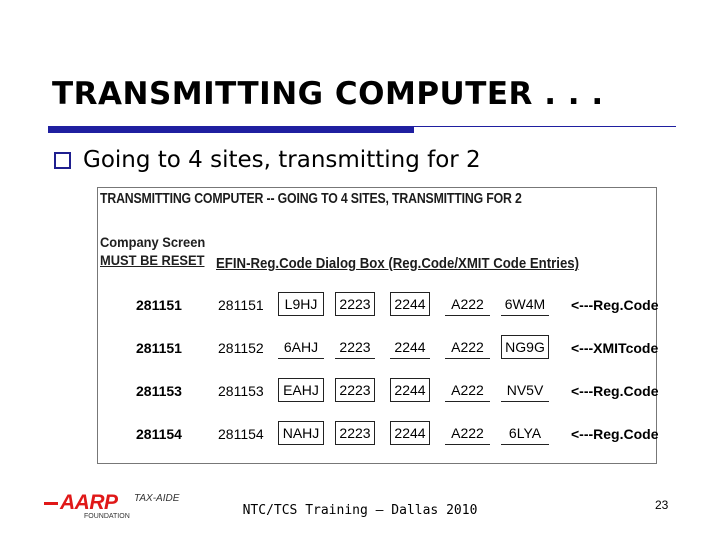 The width and height of the screenshot is (720, 540). I want to click on slide-title: TRANSMITTING COMPUTER . . ., so click(328, 94).